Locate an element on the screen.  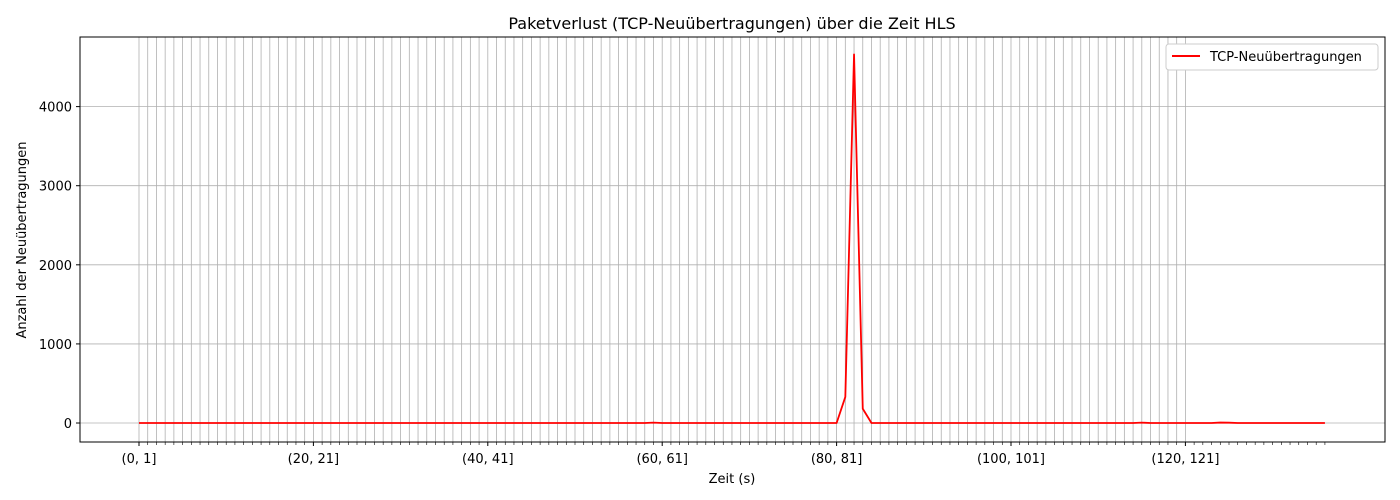
legend-label: TCP-Neuübertragungen is located at coordinates (1285, 57).